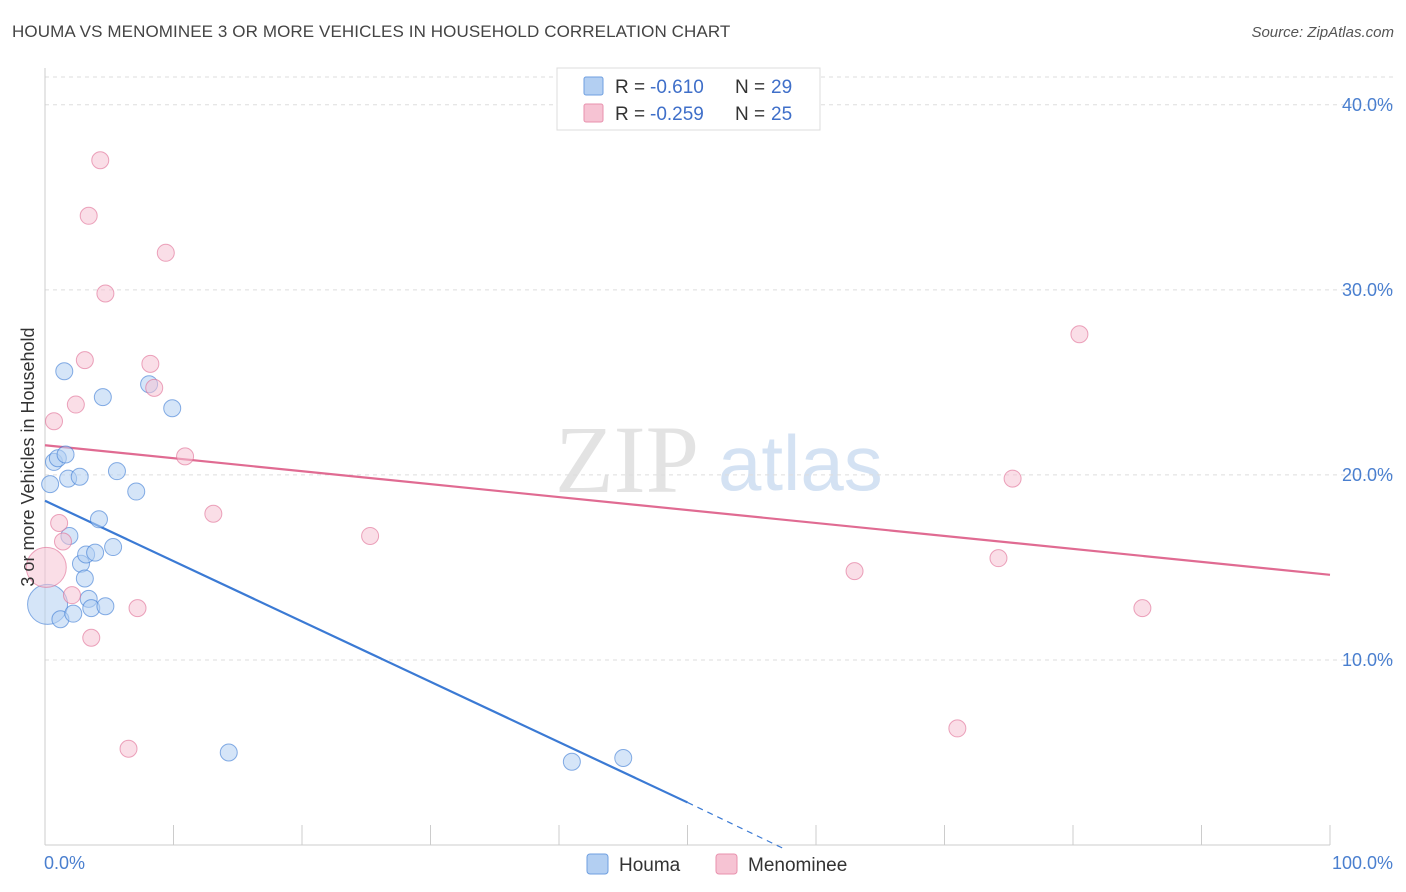 The width and height of the screenshot is (1406, 892). I want to click on legend-menominee-r-label: R =, so click(630, 114).